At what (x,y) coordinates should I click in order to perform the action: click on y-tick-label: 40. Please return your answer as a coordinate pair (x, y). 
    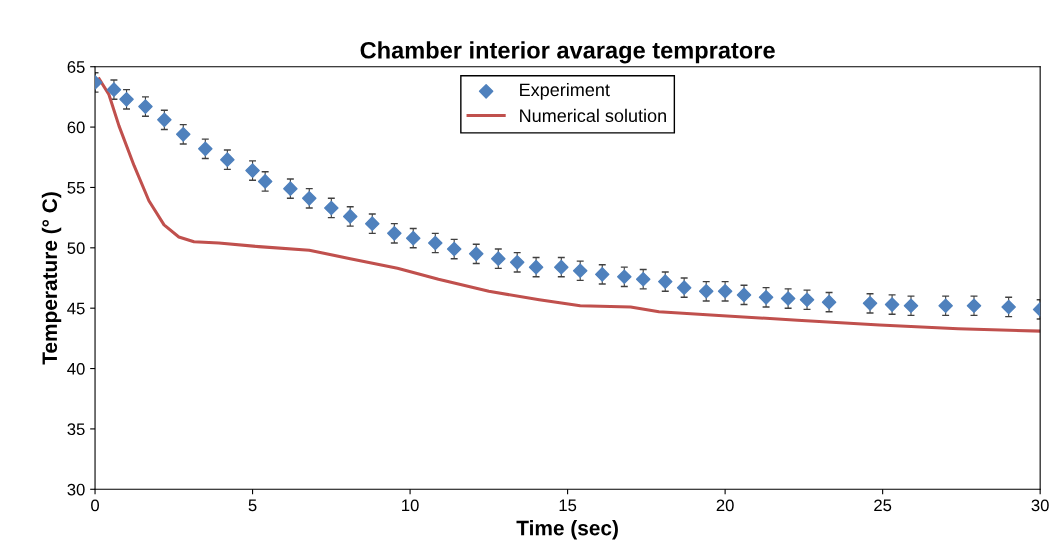
    Looking at the image, I should click on (76, 368).